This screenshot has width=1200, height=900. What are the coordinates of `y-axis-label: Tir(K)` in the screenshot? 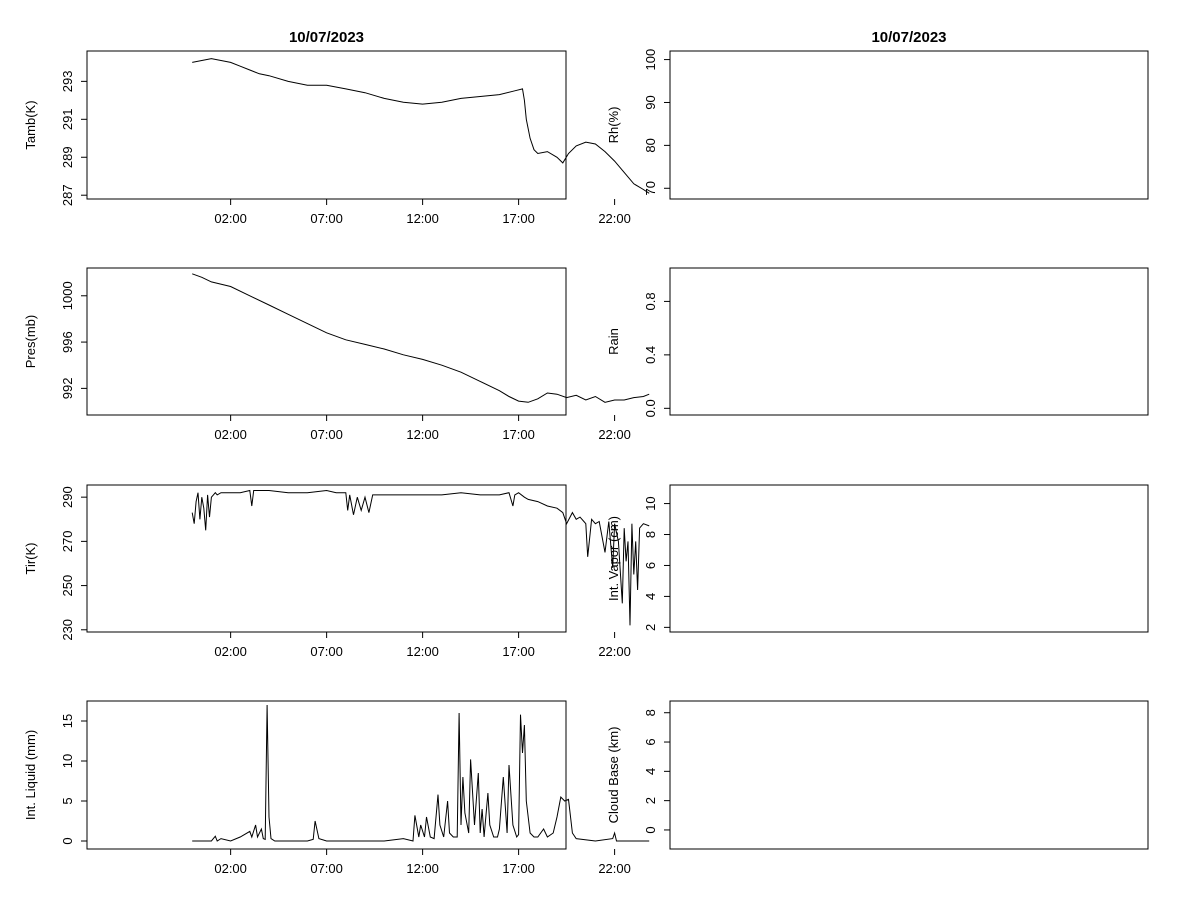 It's located at (30, 558).